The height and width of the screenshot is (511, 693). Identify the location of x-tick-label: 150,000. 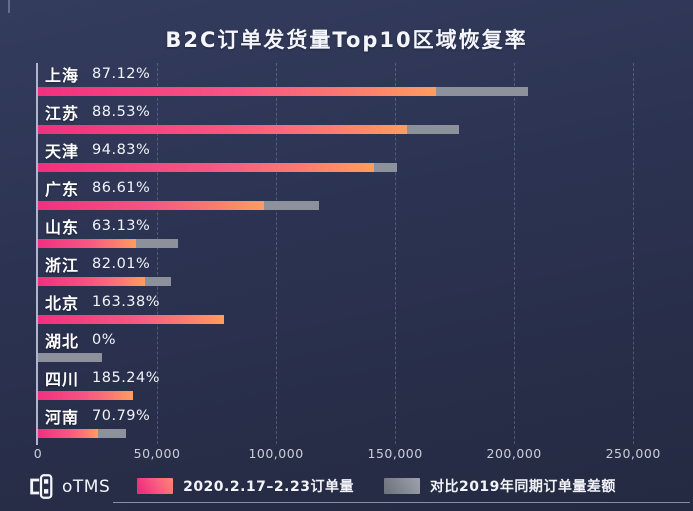
(395, 453).